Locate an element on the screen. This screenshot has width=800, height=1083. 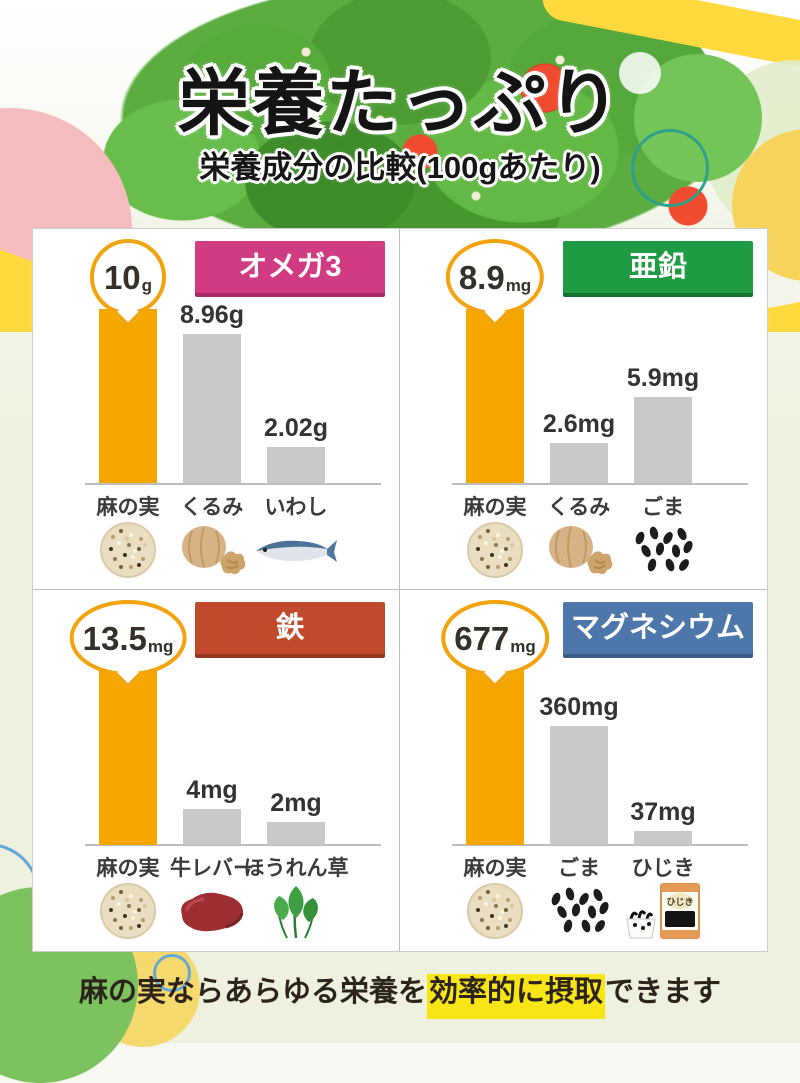
food-label: 牛レバー is located at coordinates (212, 868).